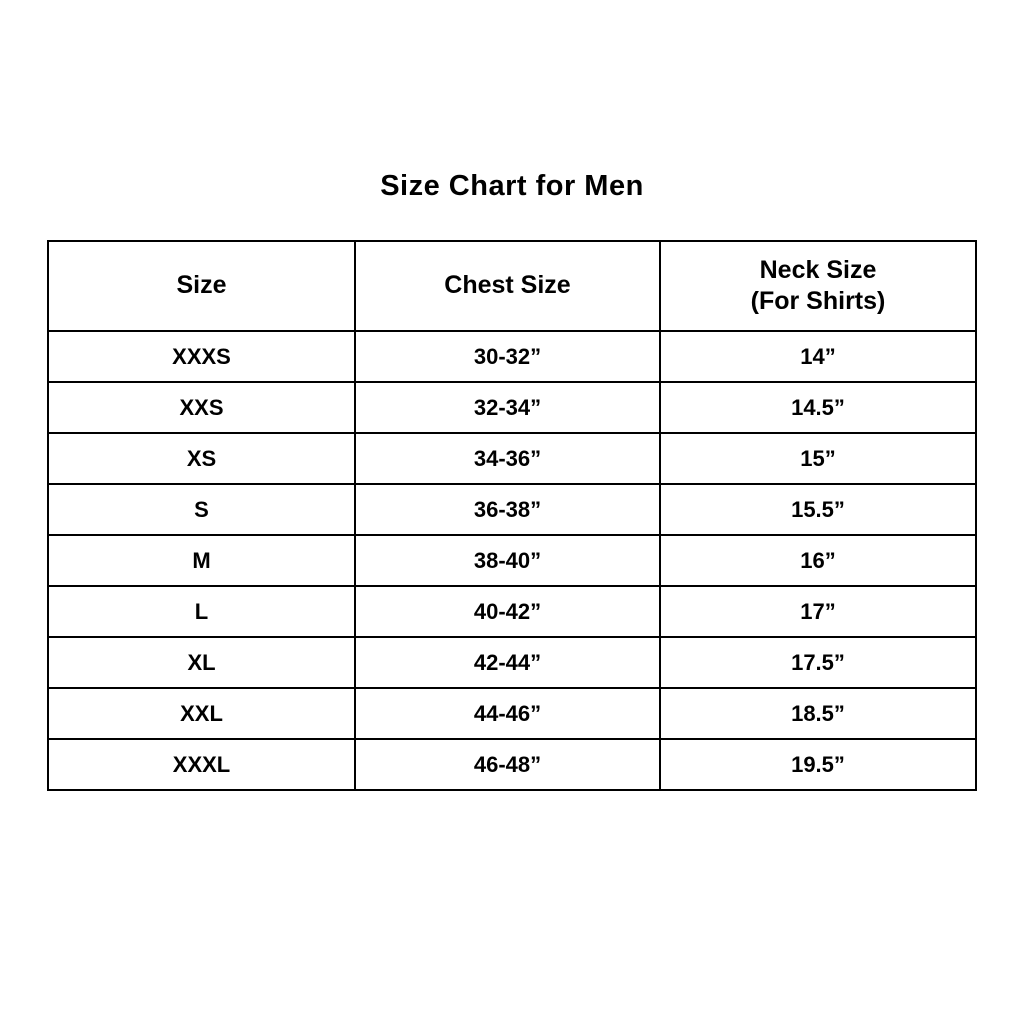 This screenshot has width=1024, height=1024. I want to click on table-row: XXS 32-34” 14.5”, so click(512, 407).